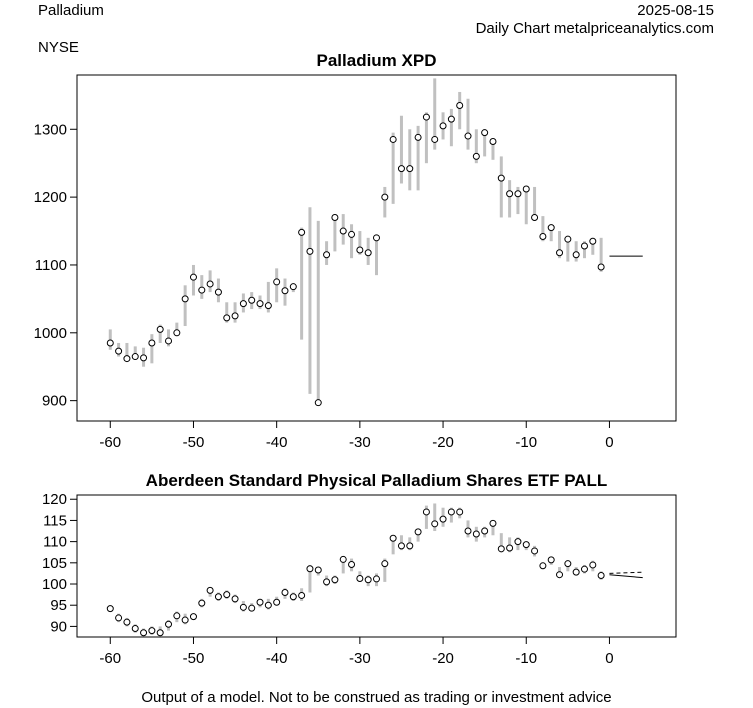 Image resolution: width=753 pixels, height=708 pixels. What do you see at coordinates (58, 626) in the screenshot?
I see `pall-y-tick-label: 90` at bounding box center [58, 626].